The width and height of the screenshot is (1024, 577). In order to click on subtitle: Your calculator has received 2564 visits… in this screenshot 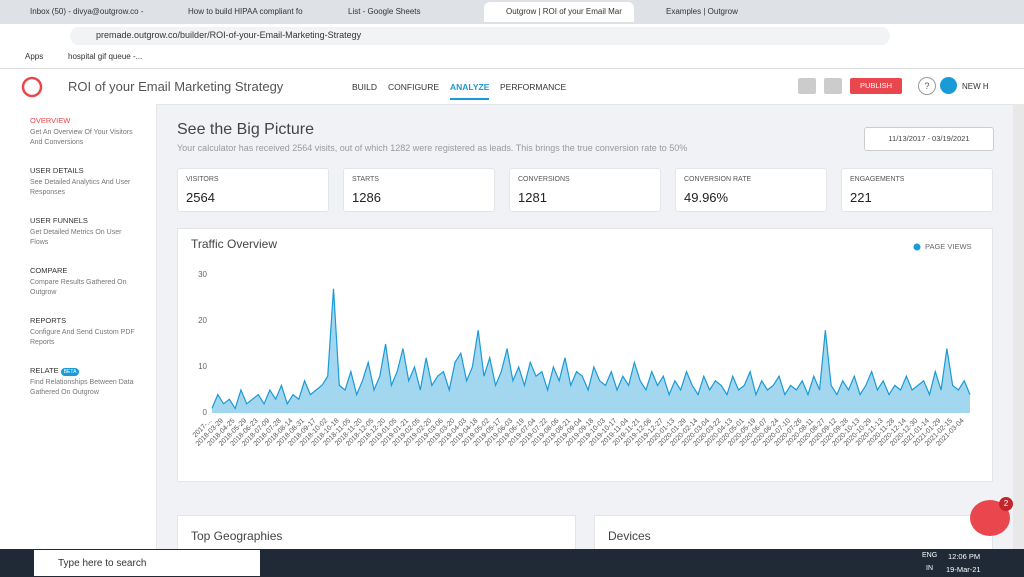, I will do `click(432, 148)`.